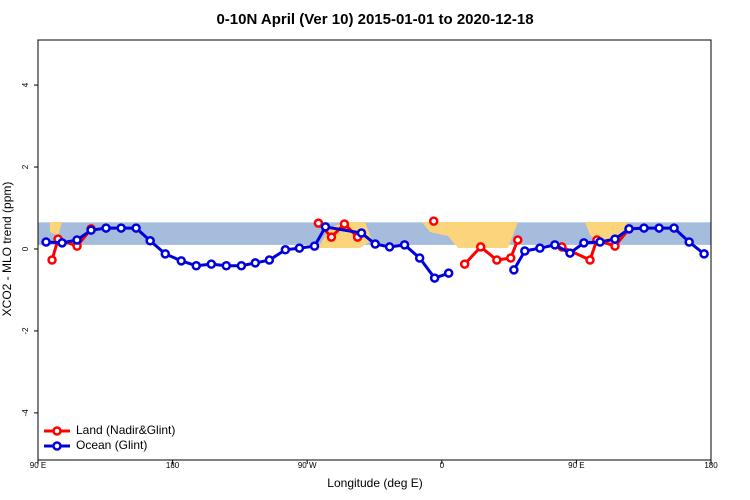  Describe the element at coordinates (442, 465) in the screenshot. I see `x-tick-label: 0` at that location.